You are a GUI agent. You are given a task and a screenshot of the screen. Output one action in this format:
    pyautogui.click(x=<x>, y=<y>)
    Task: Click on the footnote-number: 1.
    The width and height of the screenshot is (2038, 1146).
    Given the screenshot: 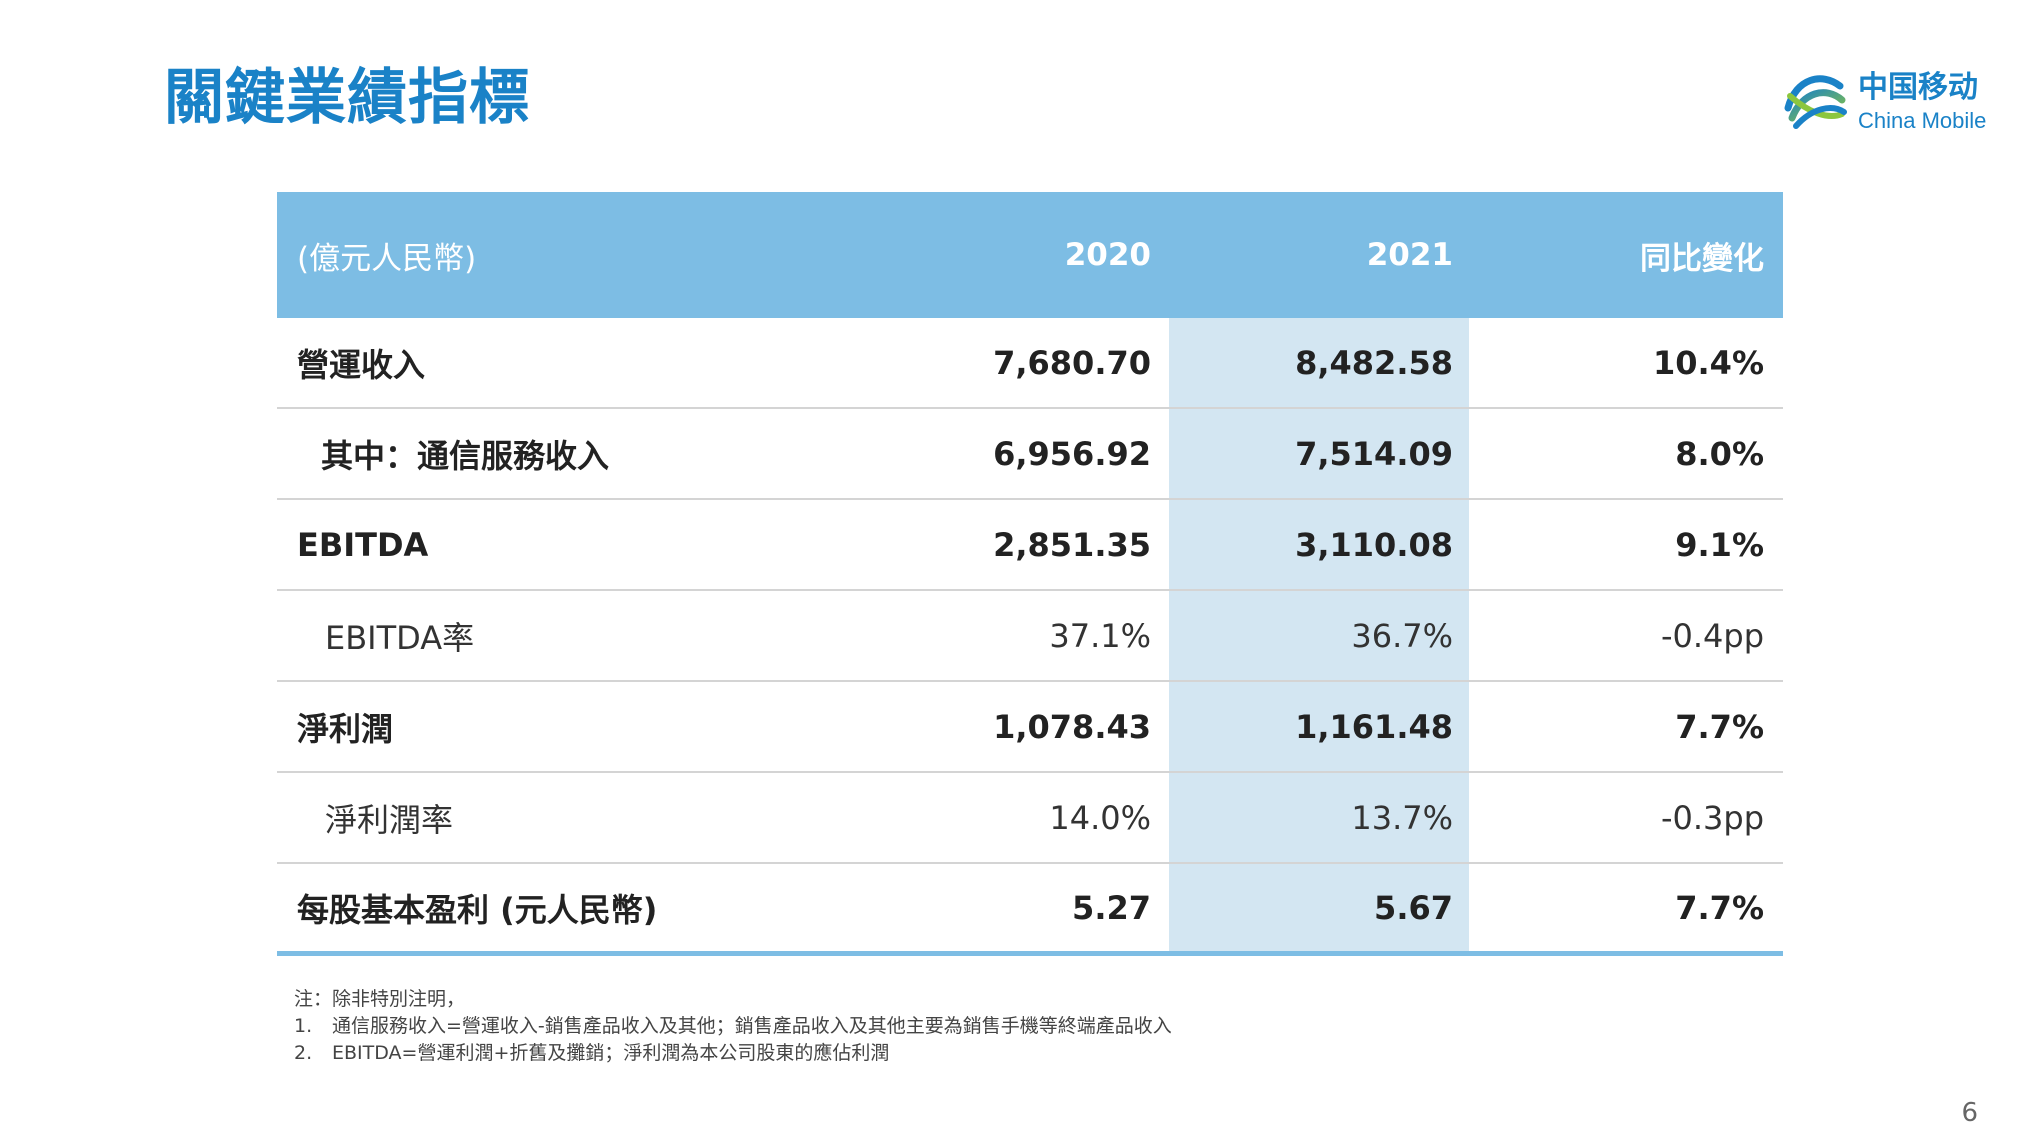 What is the action you would take?
    pyautogui.click(x=303, y=1026)
    